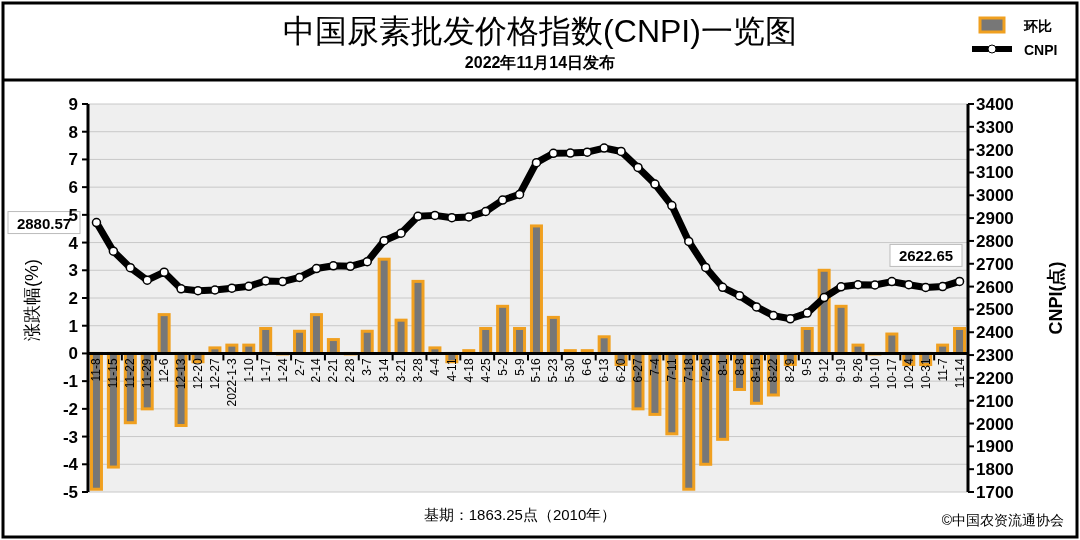 The height and width of the screenshot is (540, 1080). What do you see at coordinates (265, 370) in the screenshot?
I see `x-tick-label: 1-17` at bounding box center [265, 370].